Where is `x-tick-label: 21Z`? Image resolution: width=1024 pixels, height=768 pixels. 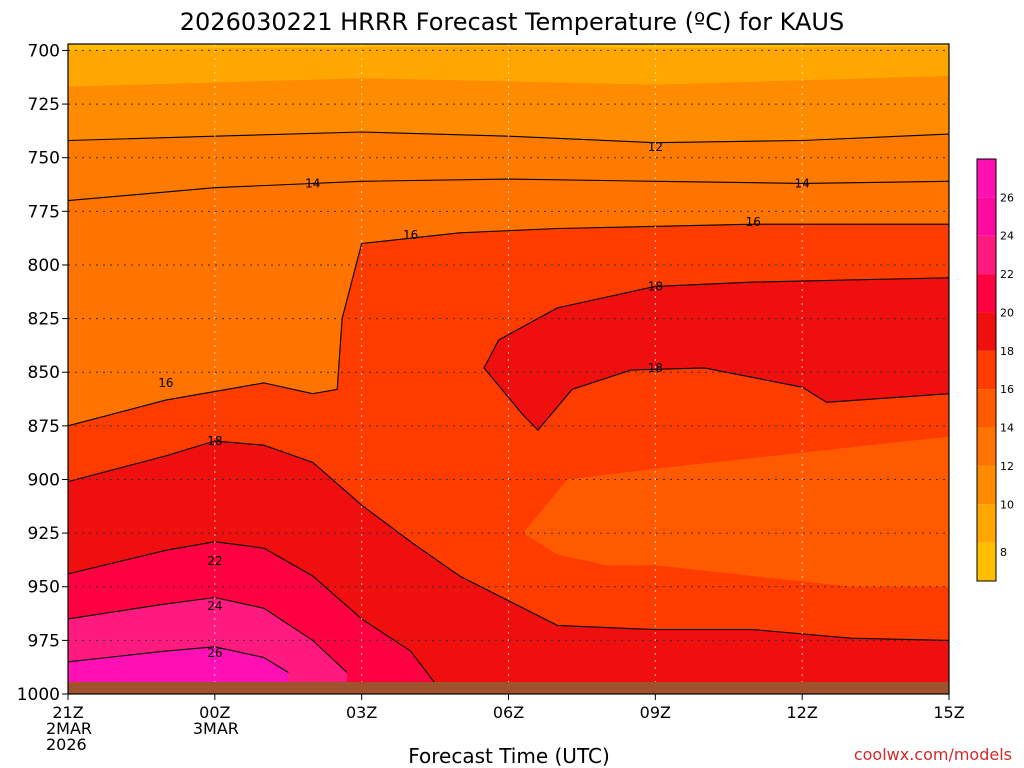 x-tick-label: 21Z is located at coordinates (67, 712).